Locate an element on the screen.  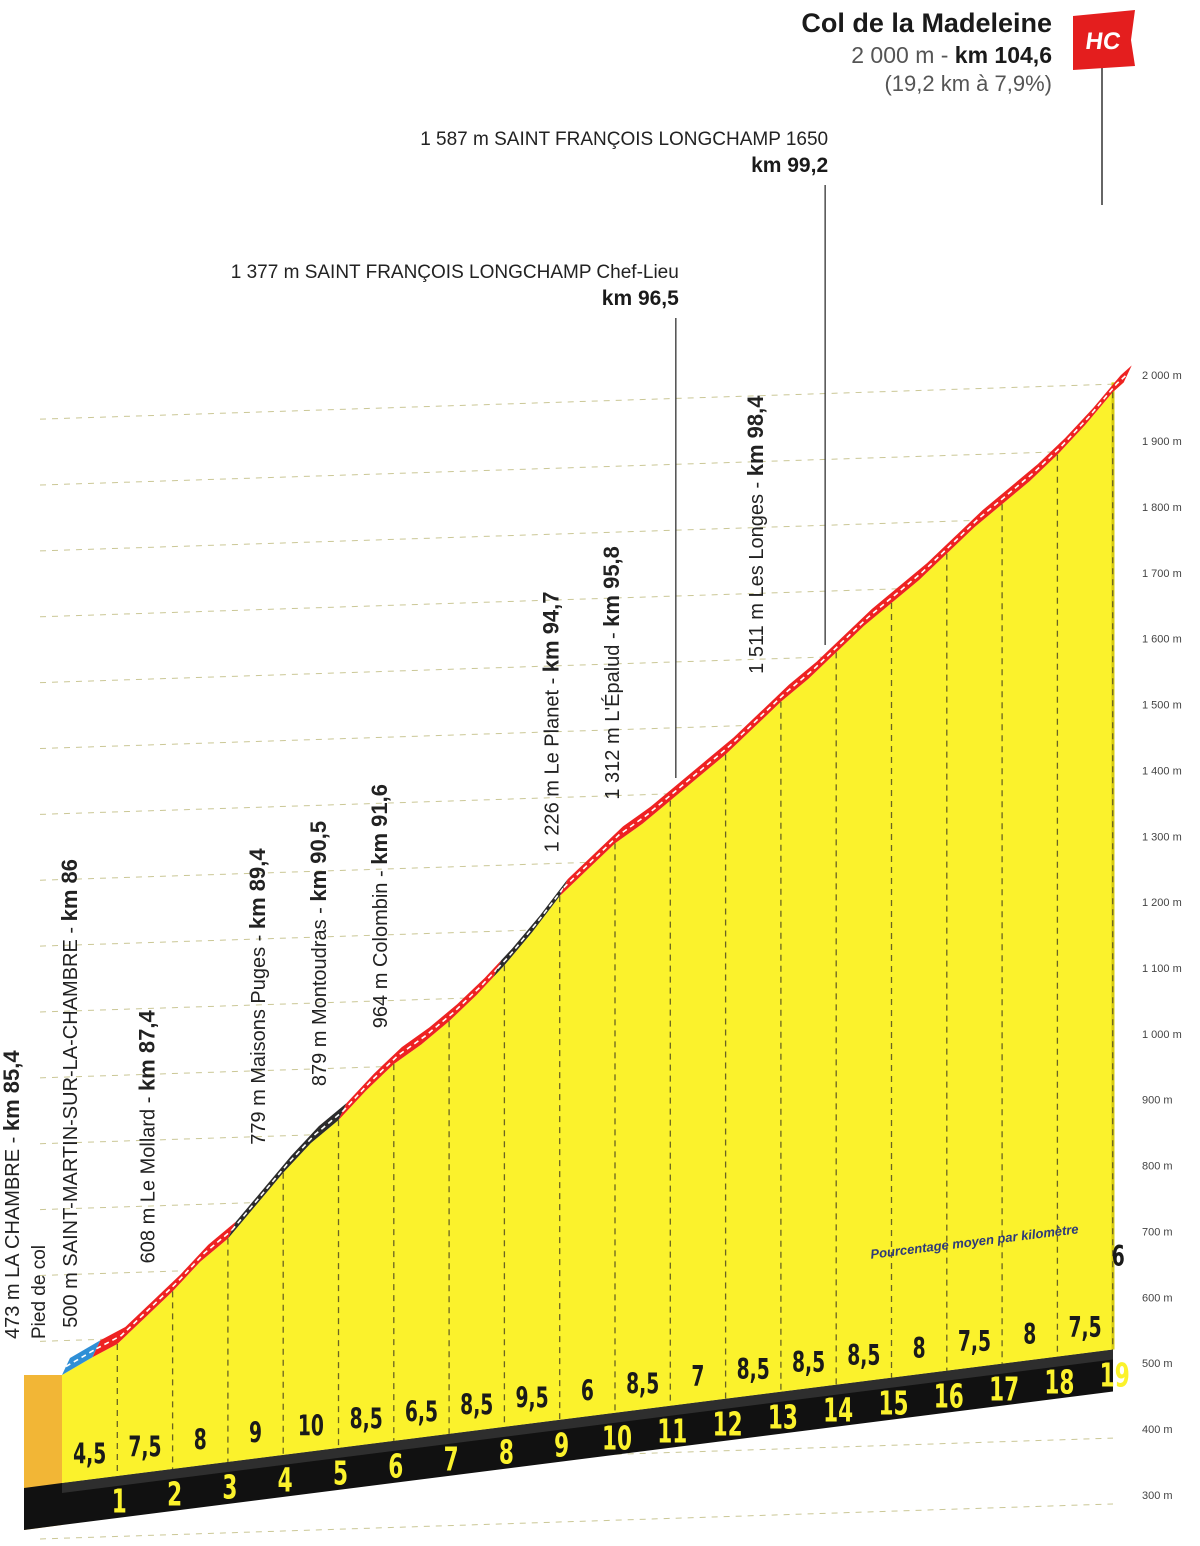
waypoint-km: km 96,5 is located at coordinates (640, 298).